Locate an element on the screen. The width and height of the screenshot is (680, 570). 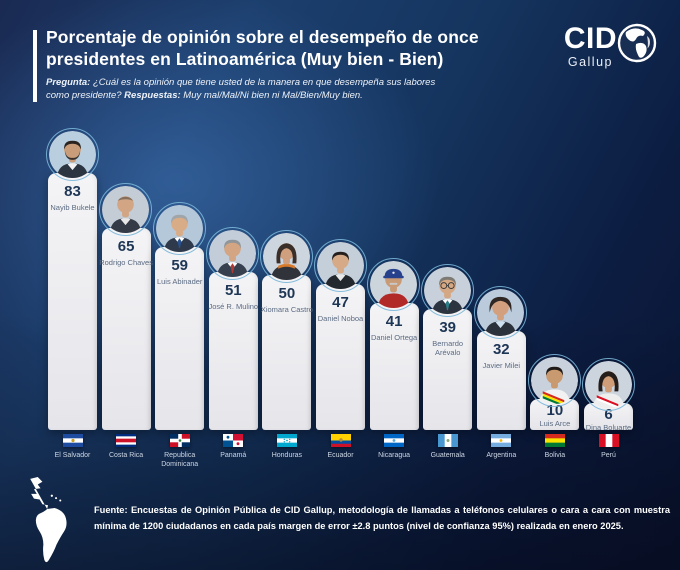
president-photo-daniel-ortega is located at coordinates (394, 284).